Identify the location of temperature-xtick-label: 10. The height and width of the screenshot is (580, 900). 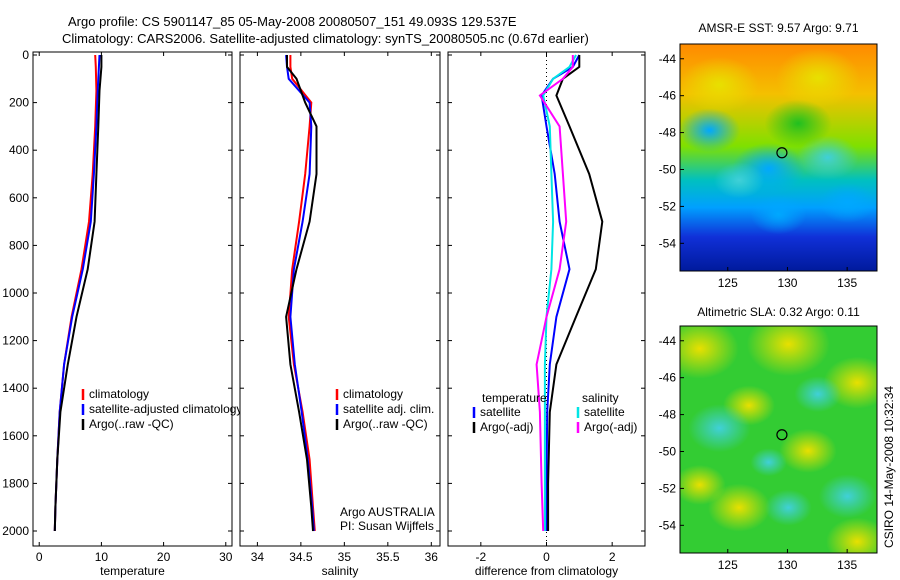
(102, 557).